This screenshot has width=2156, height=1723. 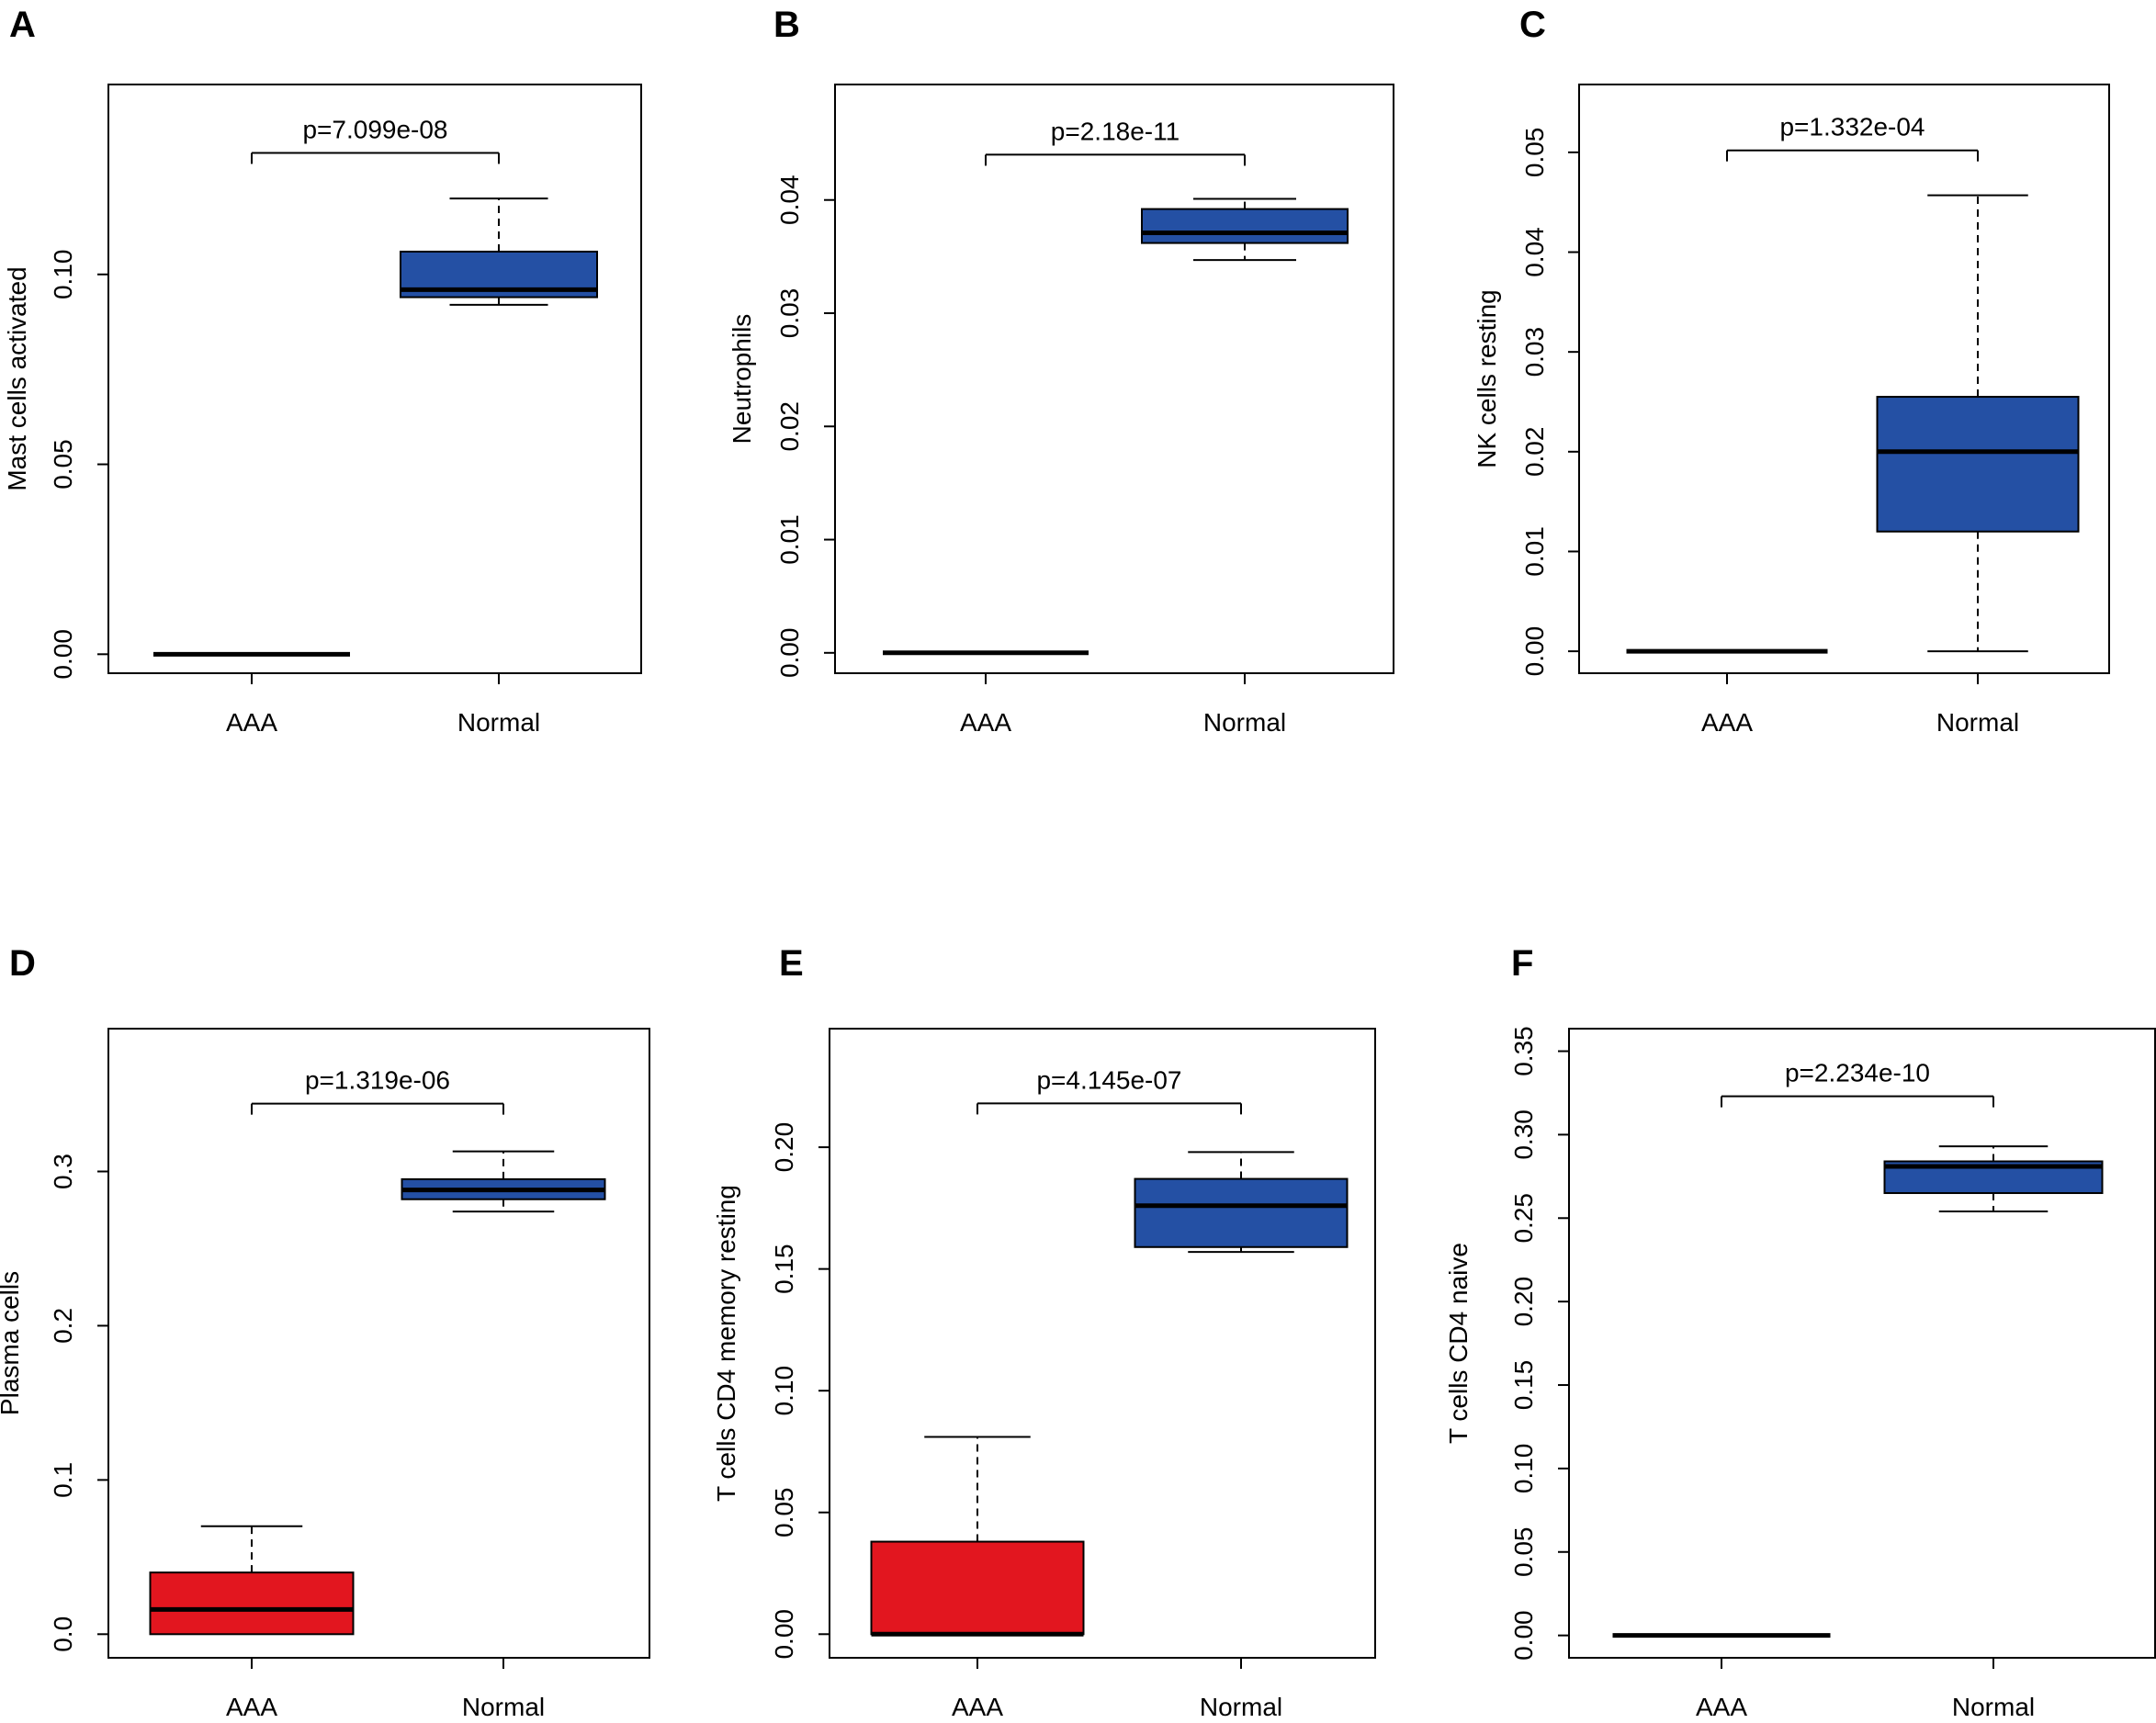 I want to click on p-value-label: p=1.319e-06, so click(x=377, y=1080).